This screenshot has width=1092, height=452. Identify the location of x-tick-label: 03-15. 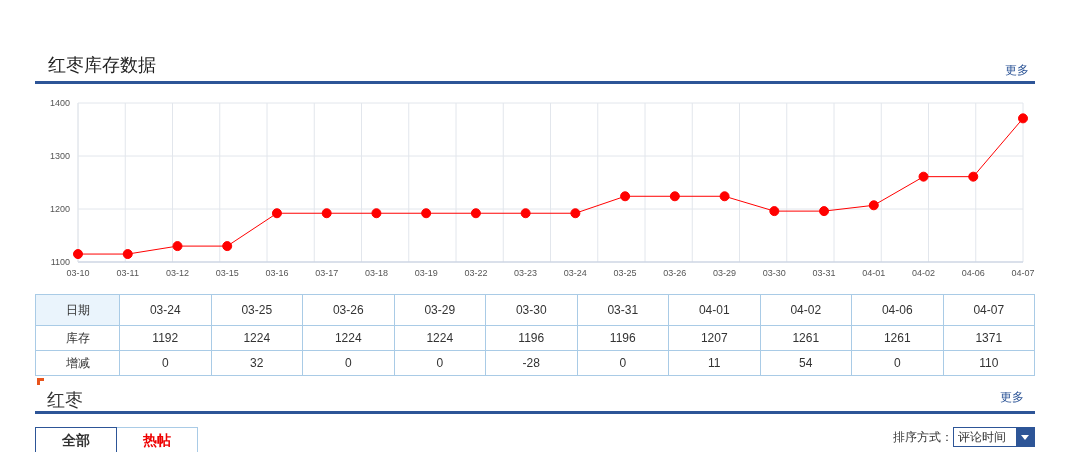
(227, 273).